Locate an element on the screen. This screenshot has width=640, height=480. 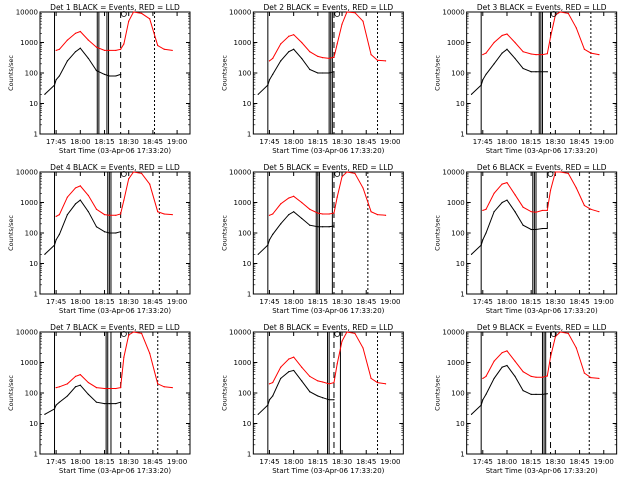
y-axis-label: Counts/sec is located at coordinates (224, 73).